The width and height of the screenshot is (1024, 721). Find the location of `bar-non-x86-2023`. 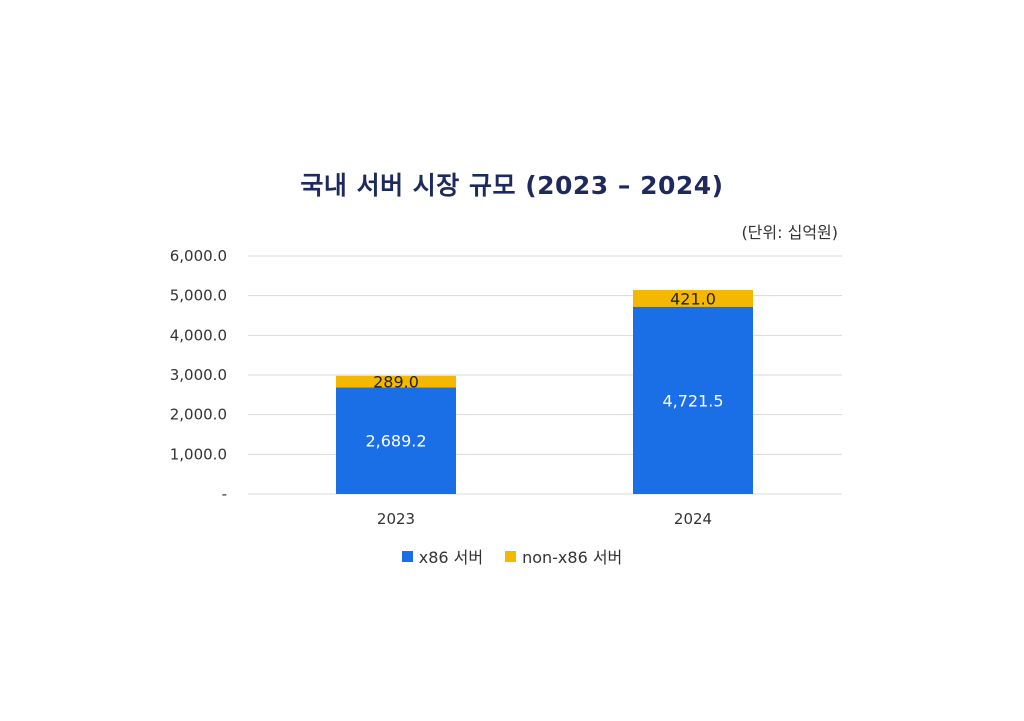

bar-non-x86-2023 is located at coordinates (396, 381).